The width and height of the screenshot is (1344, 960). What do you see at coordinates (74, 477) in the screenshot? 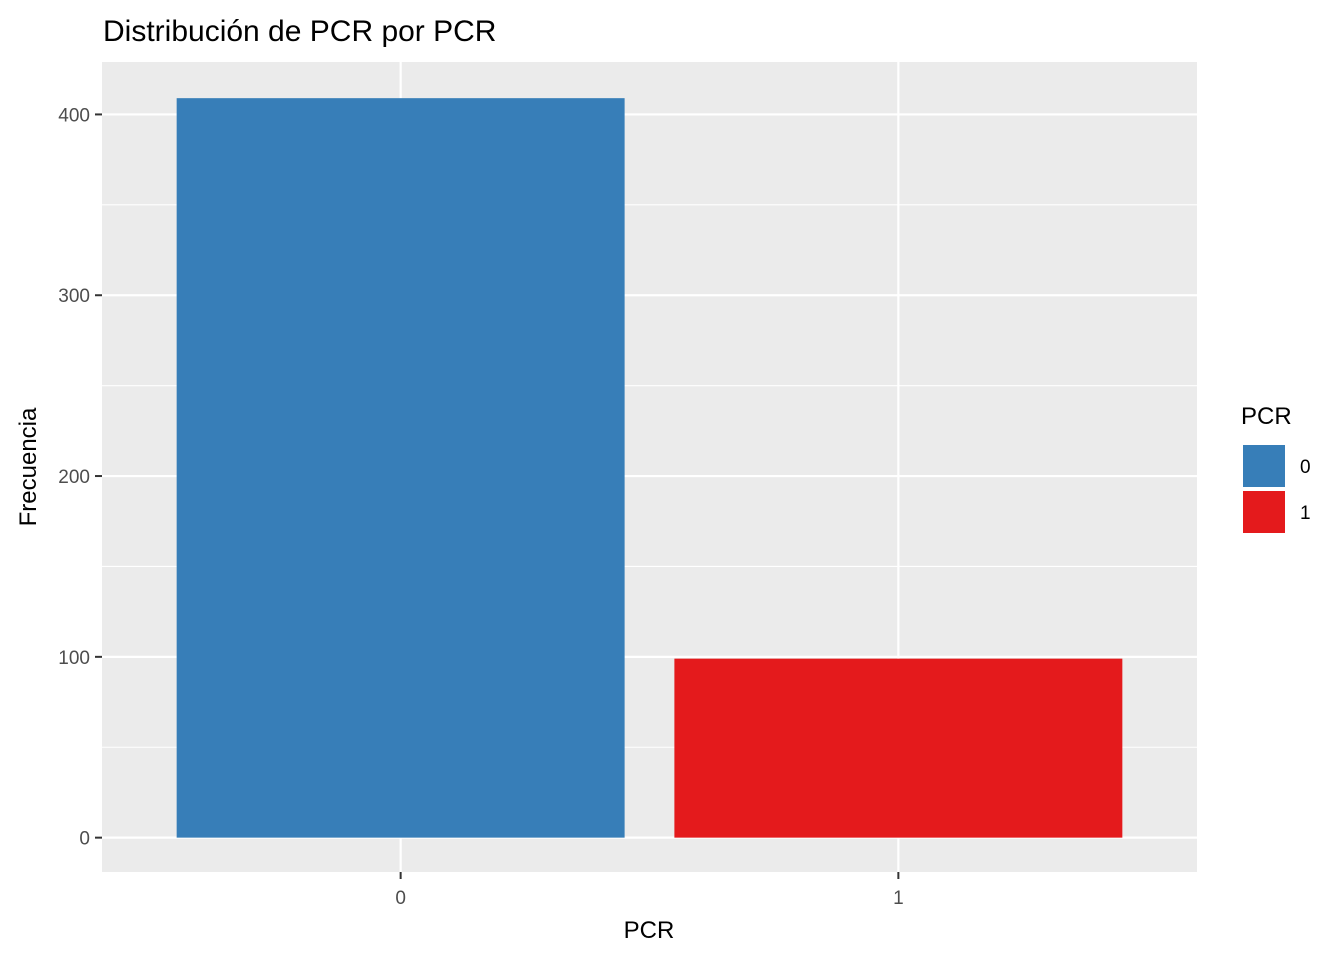
I see `y-tick-label: 200` at bounding box center [74, 477].